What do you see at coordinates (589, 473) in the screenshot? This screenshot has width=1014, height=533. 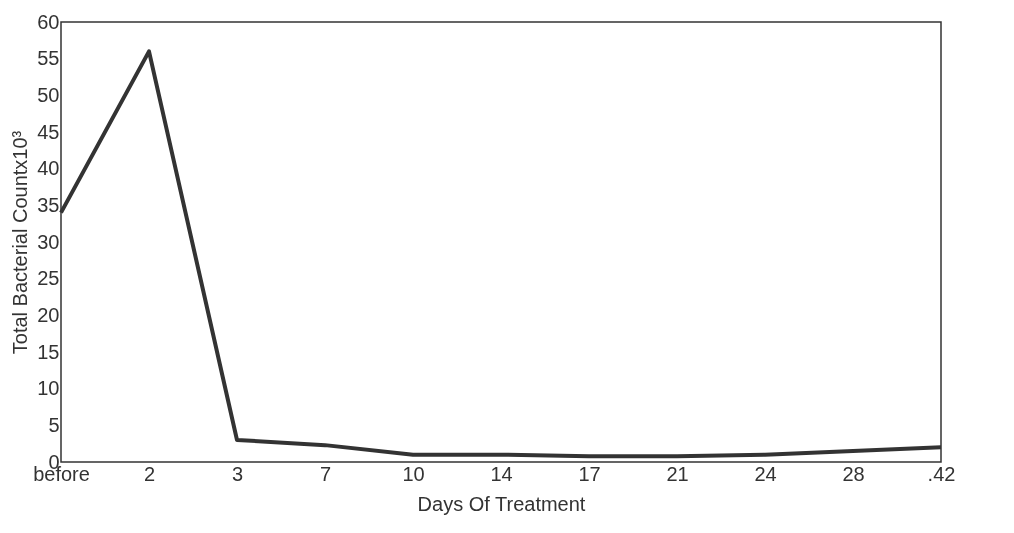 I see `x-tick-label: 17` at bounding box center [589, 473].